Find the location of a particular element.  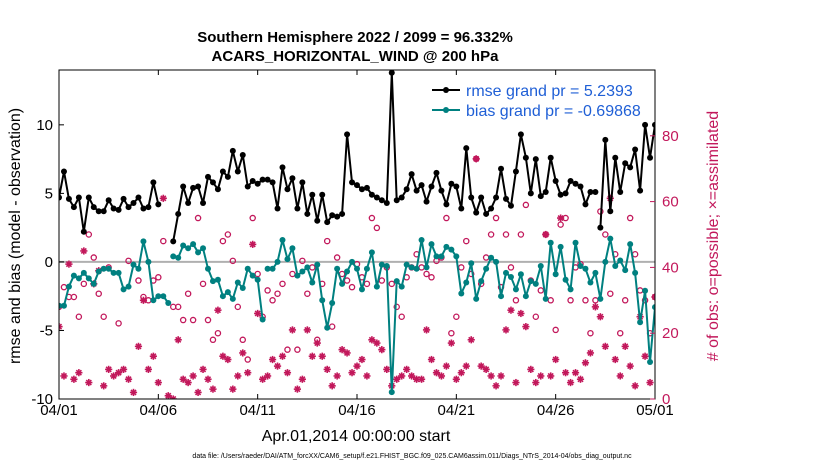

x-tick-label: 04/26 is located at coordinates (556, 410).